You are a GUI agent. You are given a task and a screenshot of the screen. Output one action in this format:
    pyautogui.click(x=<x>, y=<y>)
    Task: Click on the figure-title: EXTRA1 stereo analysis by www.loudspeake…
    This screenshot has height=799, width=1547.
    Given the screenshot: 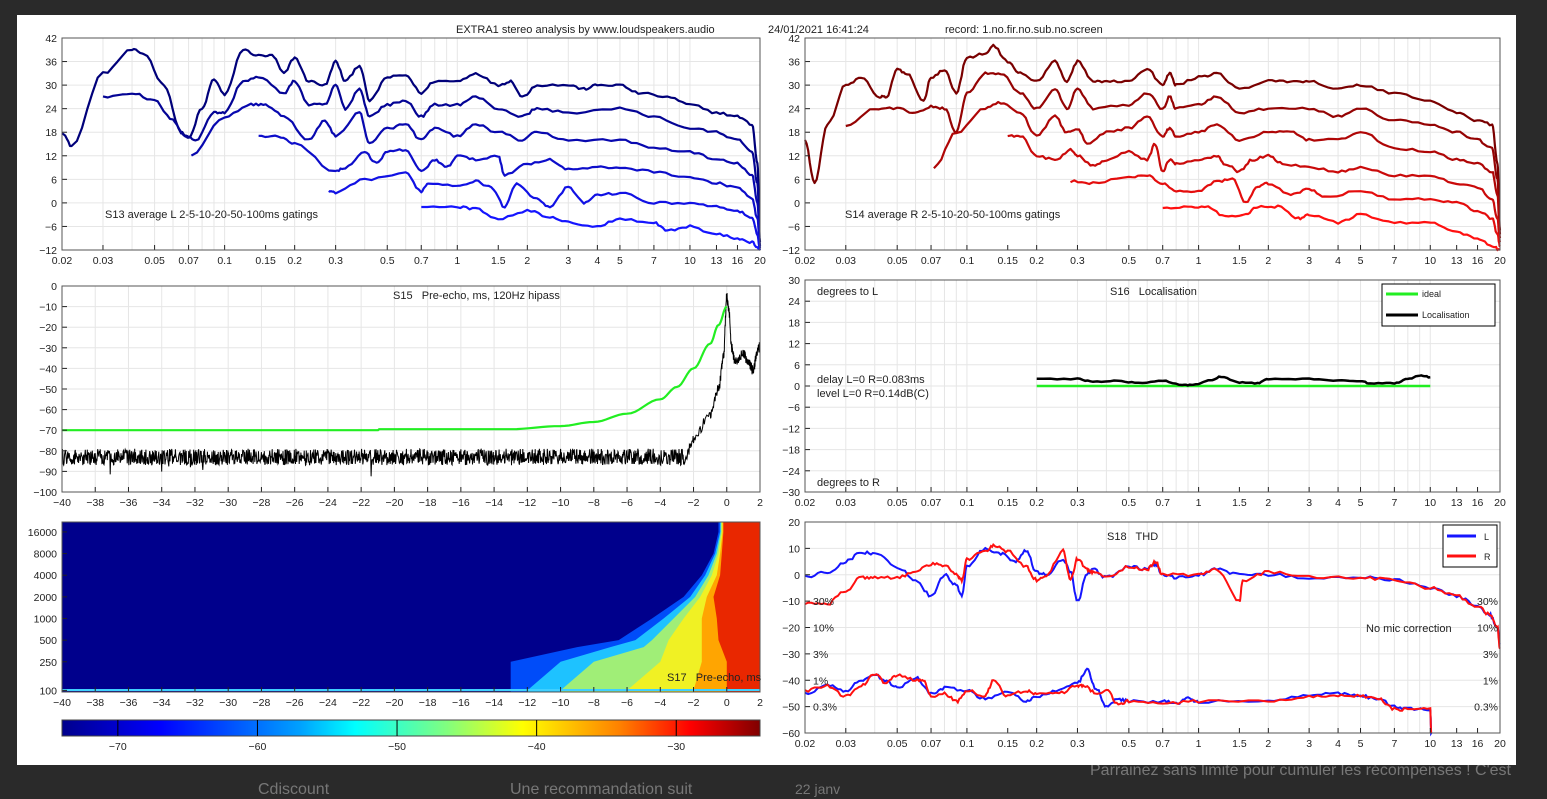 What is the action you would take?
    pyautogui.click(x=585, y=30)
    